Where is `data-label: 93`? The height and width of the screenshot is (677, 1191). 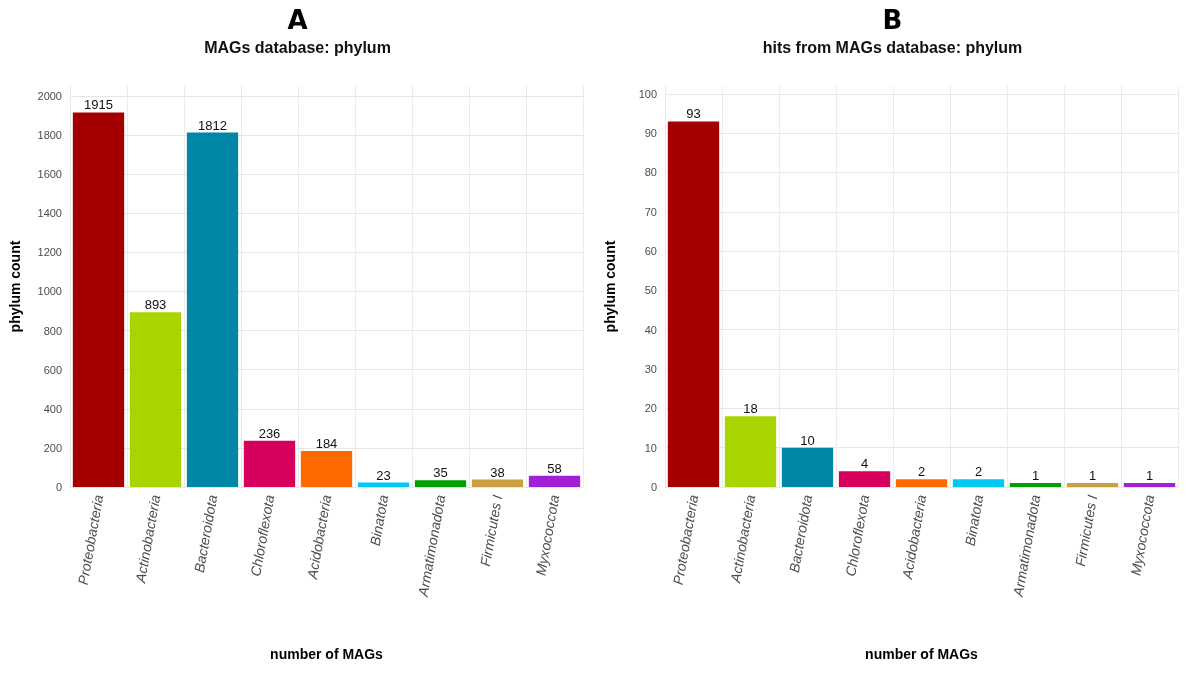
data-label: 93 is located at coordinates (693, 114).